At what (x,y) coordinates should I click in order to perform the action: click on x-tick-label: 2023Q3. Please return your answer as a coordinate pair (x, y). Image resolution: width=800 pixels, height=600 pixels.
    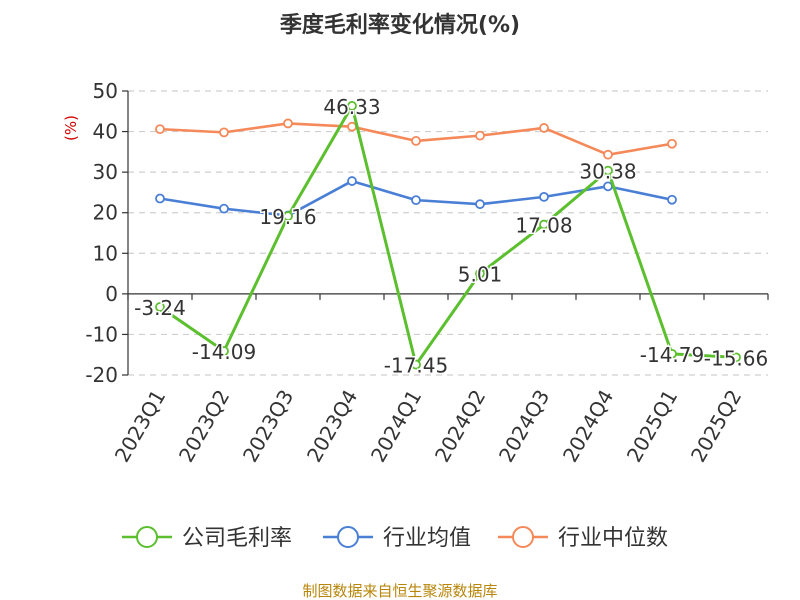
    Looking at the image, I should click on (268, 426).